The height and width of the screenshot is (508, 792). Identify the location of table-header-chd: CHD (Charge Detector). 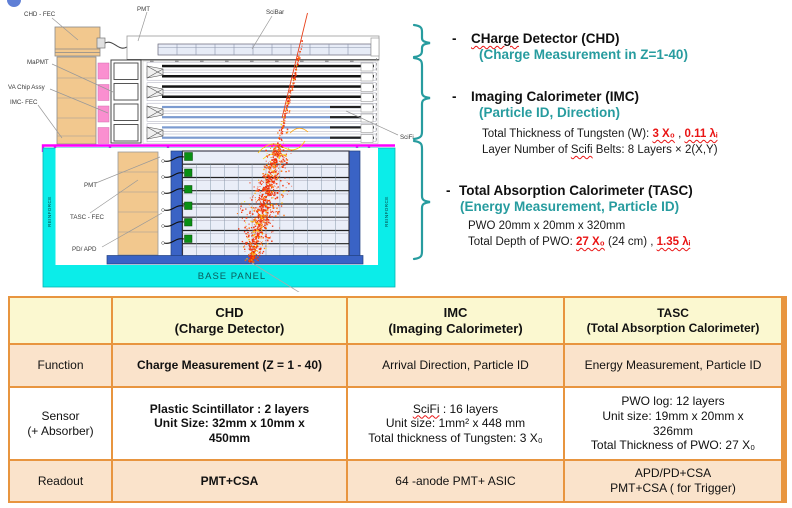
(229, 320).